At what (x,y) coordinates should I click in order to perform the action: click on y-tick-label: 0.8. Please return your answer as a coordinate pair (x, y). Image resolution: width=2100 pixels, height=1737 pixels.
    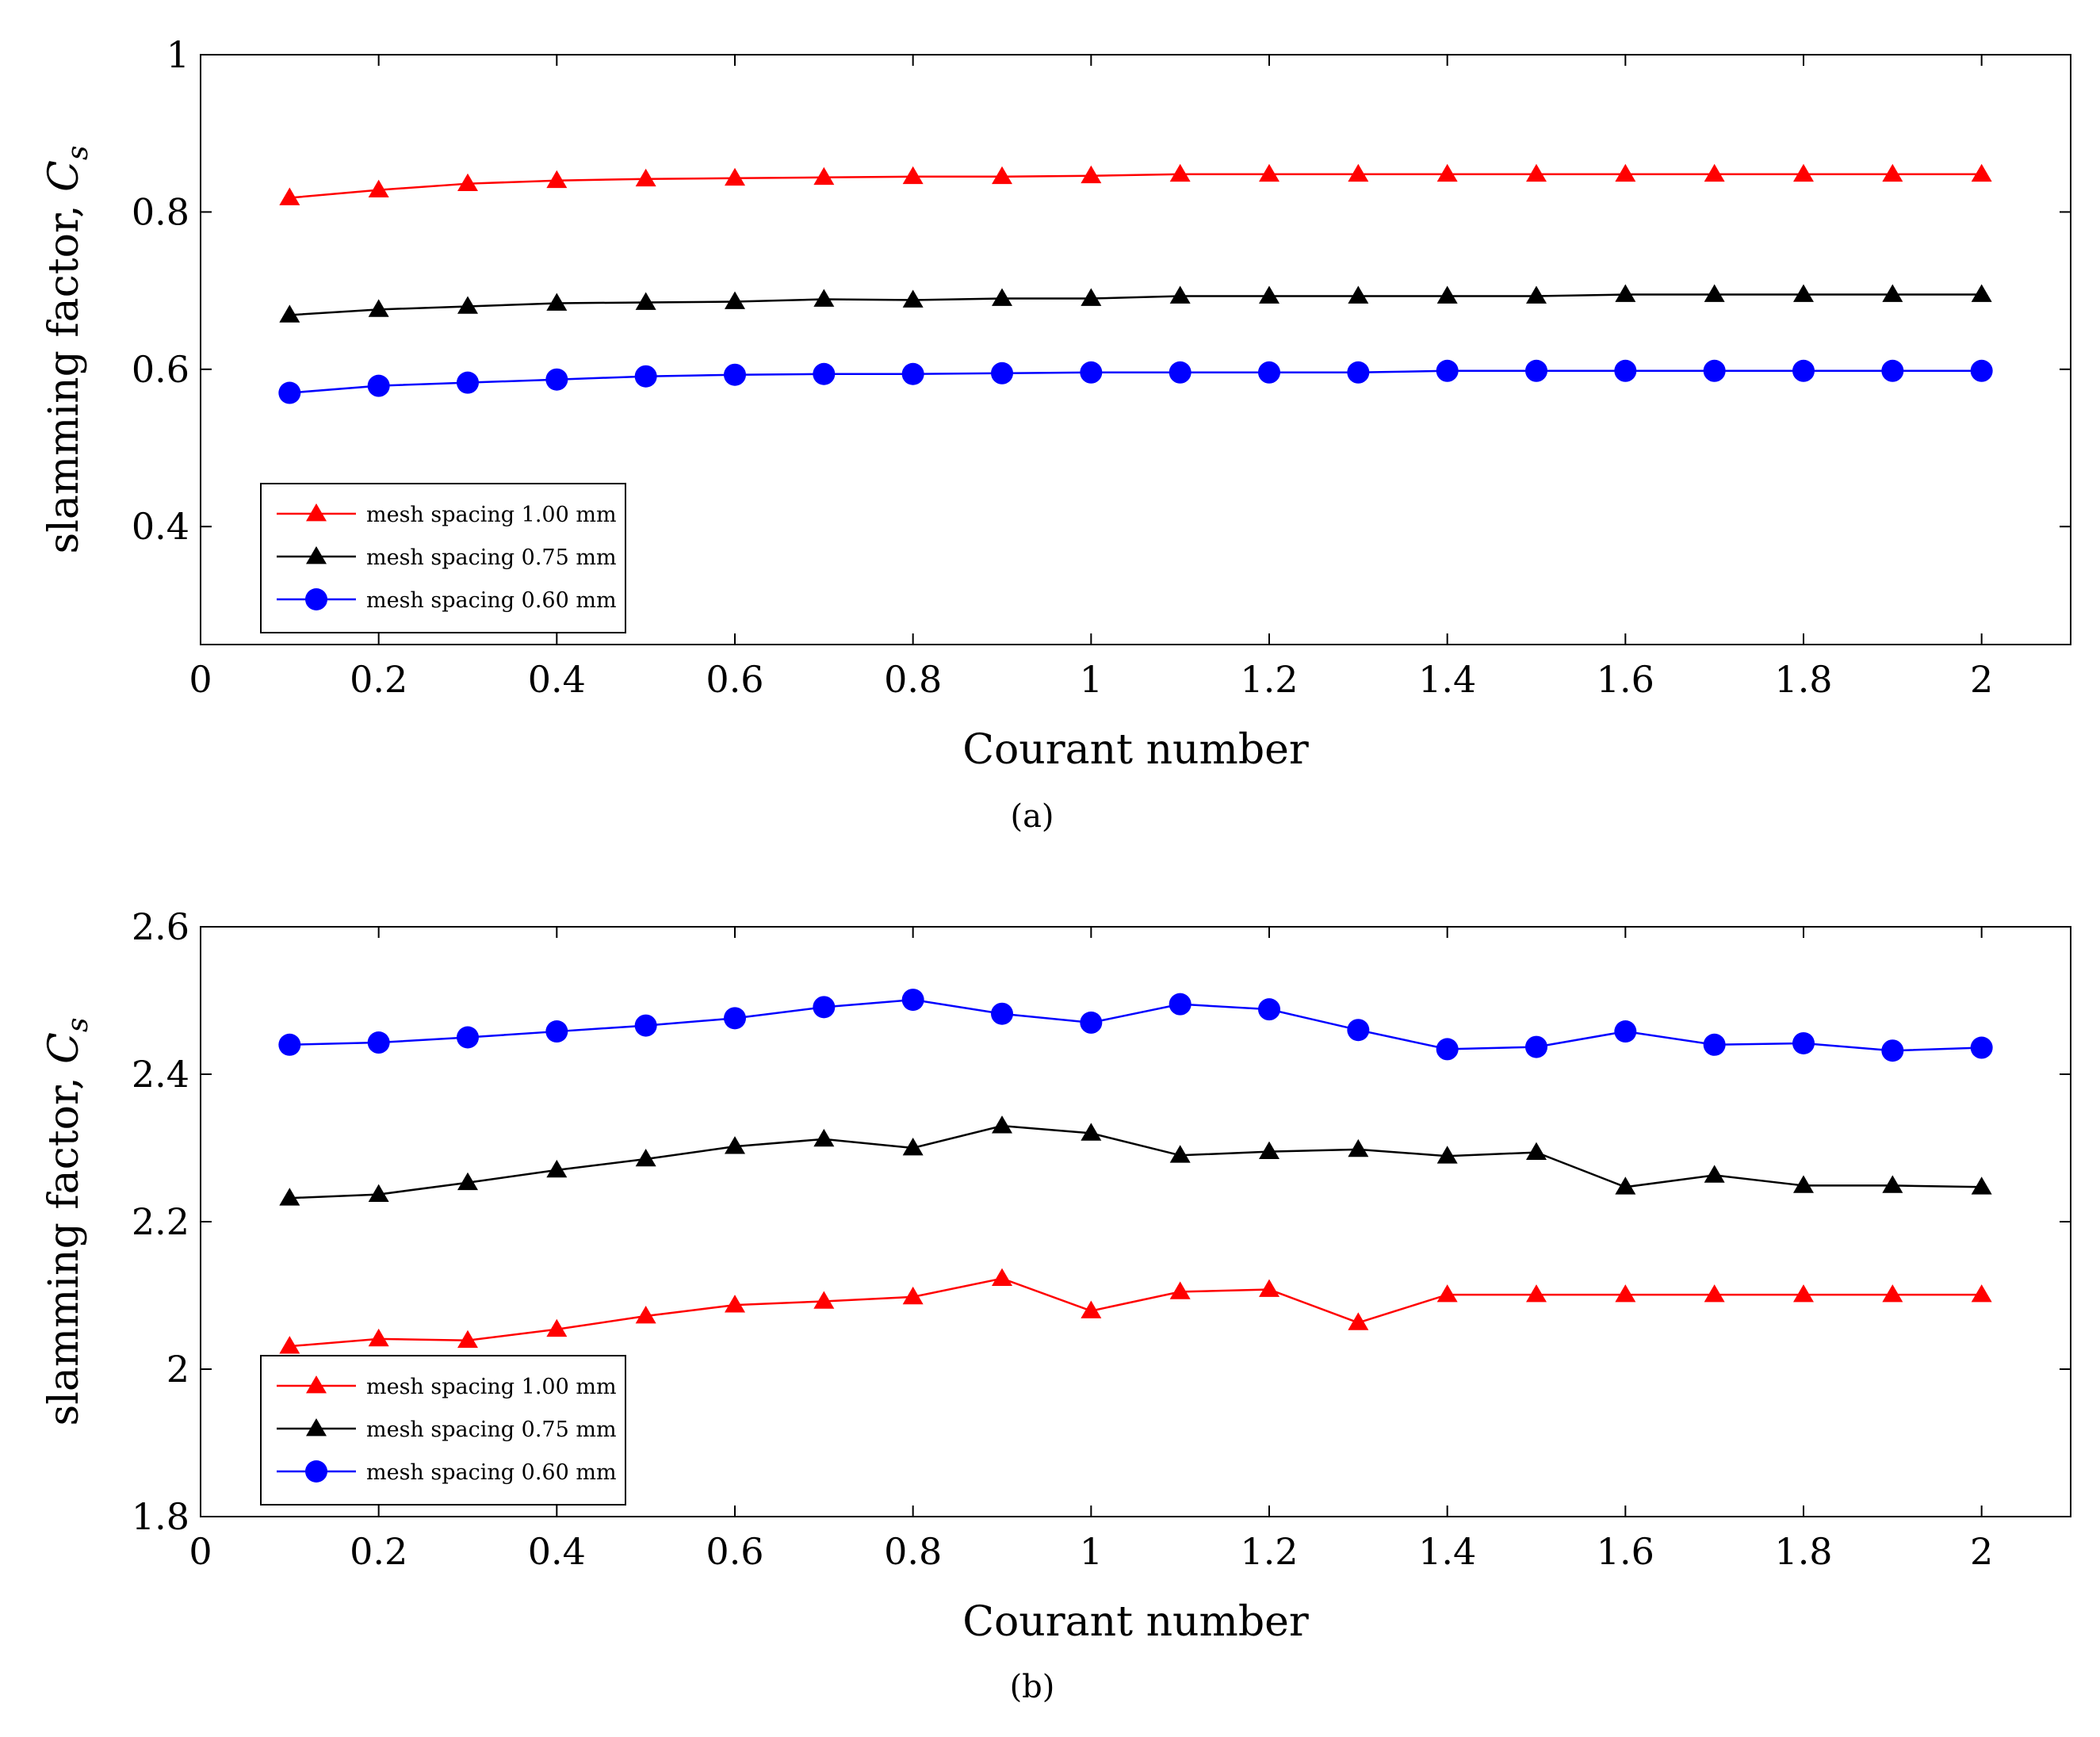
    Looking at the image, I should click on (160, 211).